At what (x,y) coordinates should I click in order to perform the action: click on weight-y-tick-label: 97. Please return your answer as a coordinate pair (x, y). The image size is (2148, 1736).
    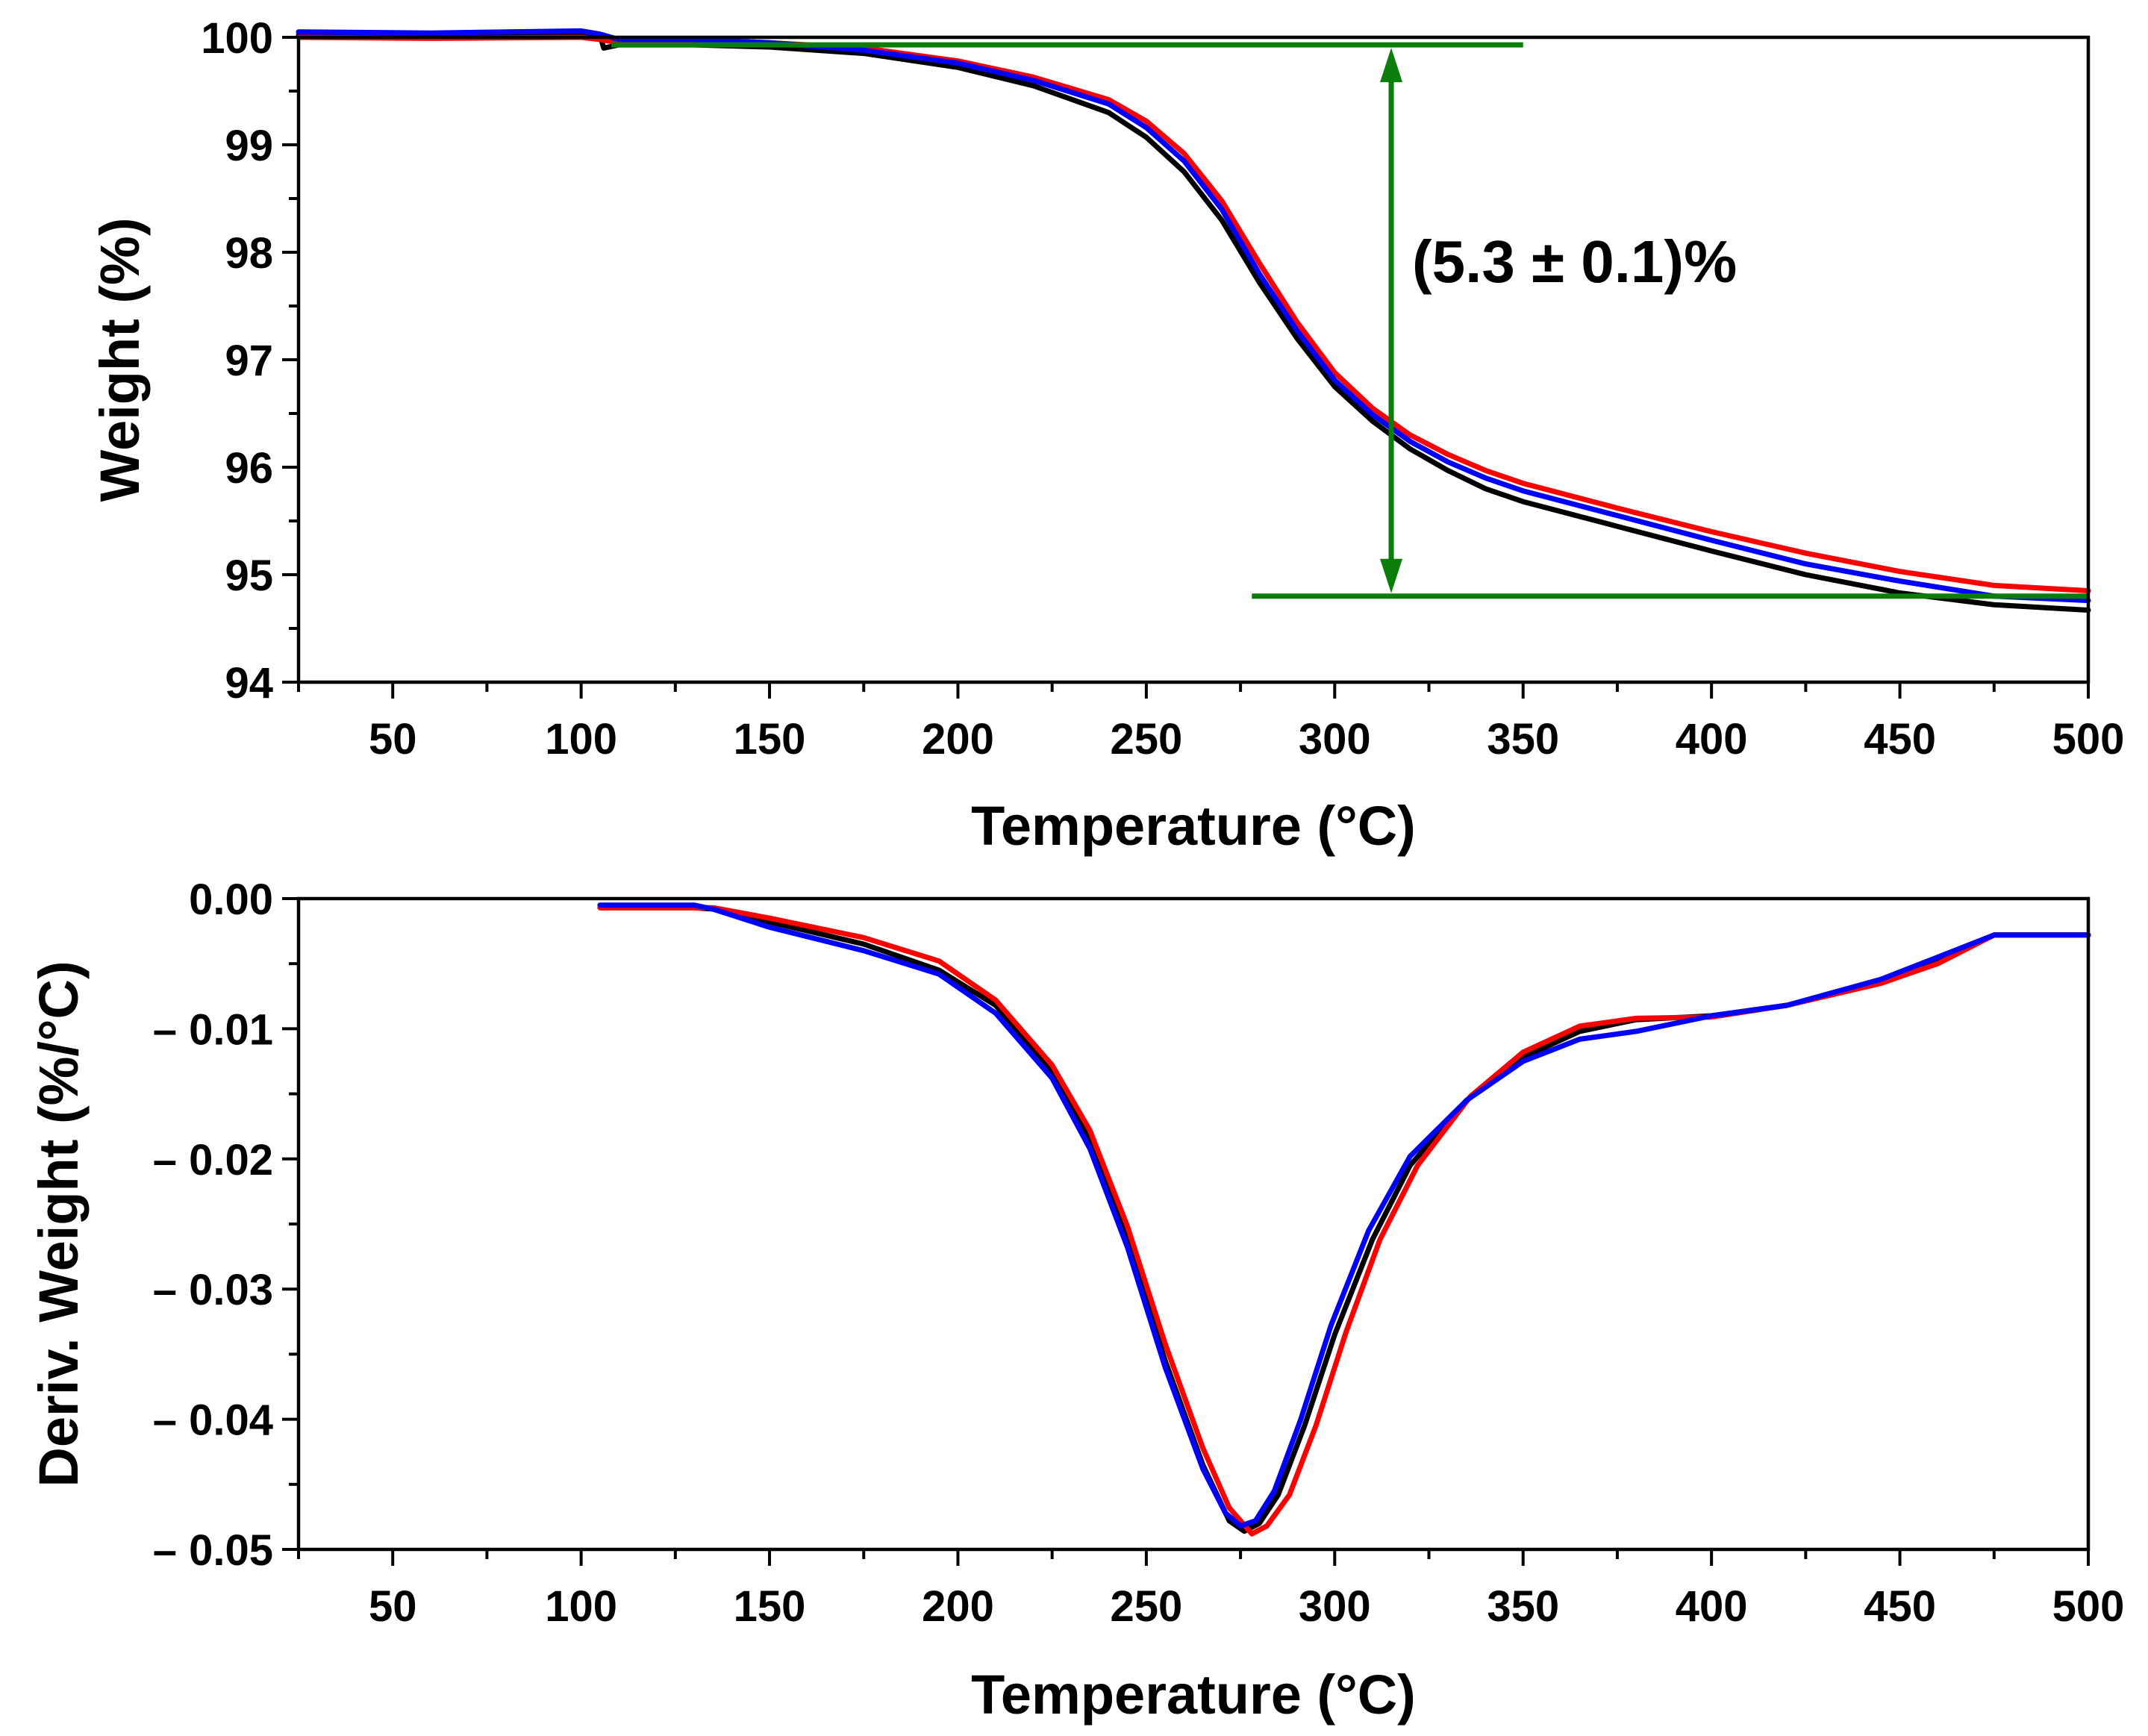
    Looking at the image, I should click on (249, 361).